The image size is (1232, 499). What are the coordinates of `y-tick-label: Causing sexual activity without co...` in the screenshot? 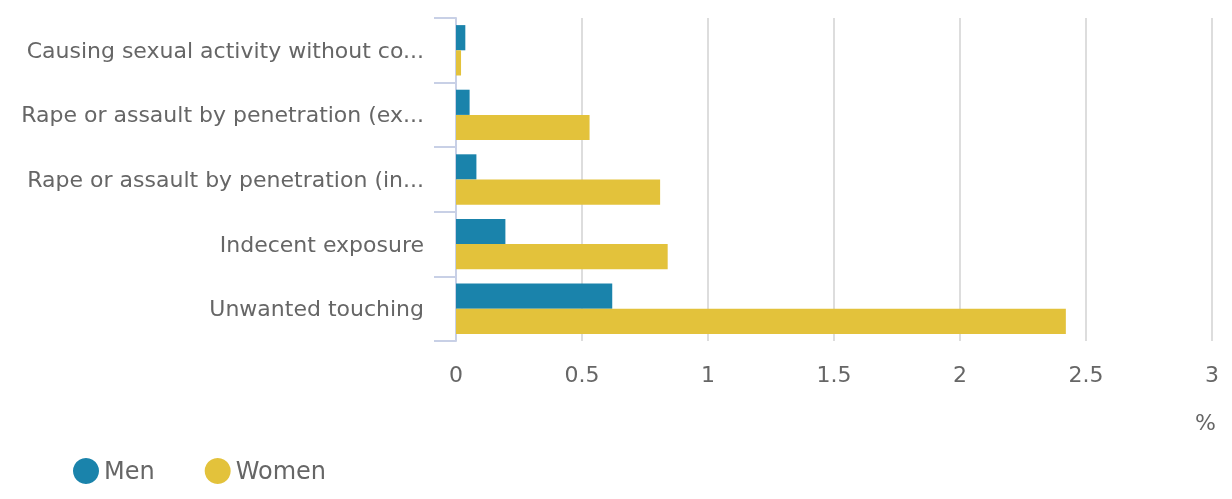 It's located at (225, 50).